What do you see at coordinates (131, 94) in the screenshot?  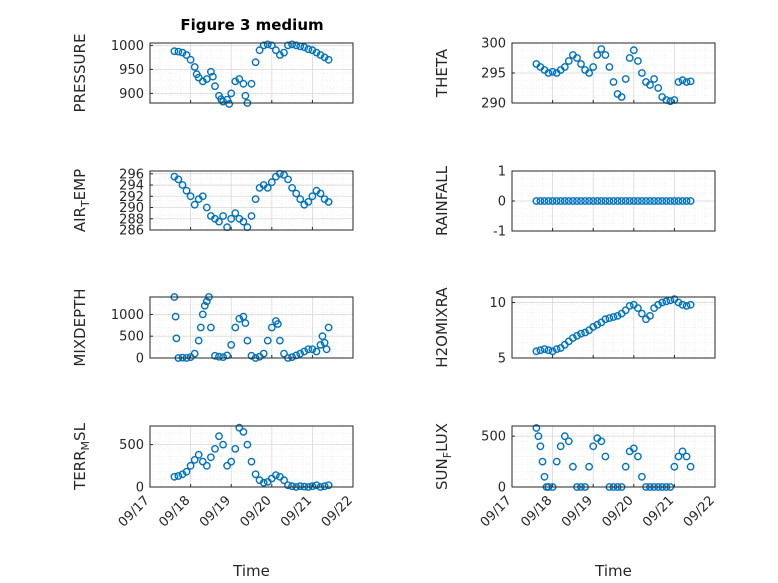 I see `y-tick-label: 900` at bounding box center [131, 94].